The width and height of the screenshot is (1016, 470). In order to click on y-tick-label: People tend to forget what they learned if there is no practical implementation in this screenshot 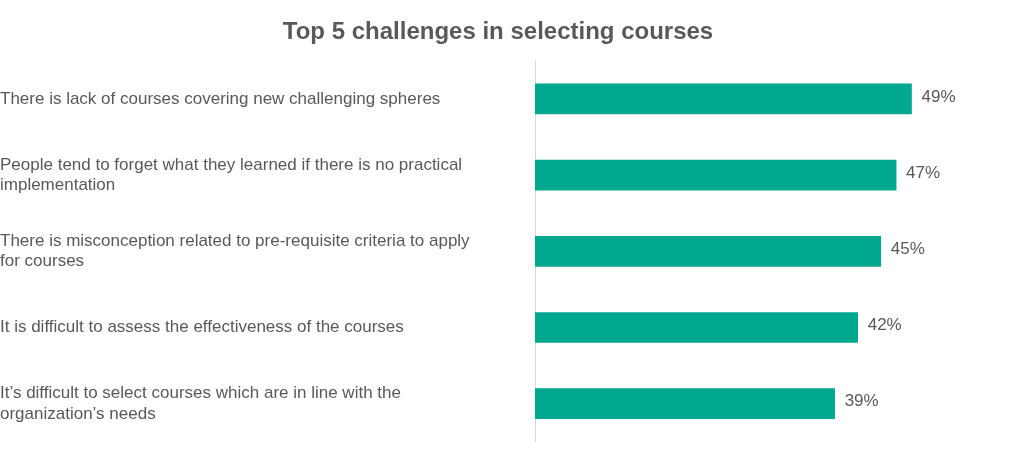, I will do `click(231, 174)`.